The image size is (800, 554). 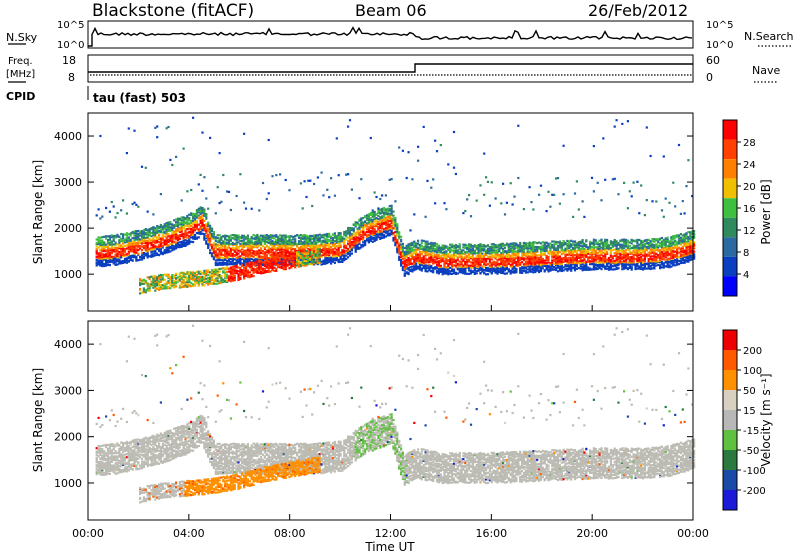 I want to click on nave-right-tick-bottom: 0, so click(x=709, y=77).